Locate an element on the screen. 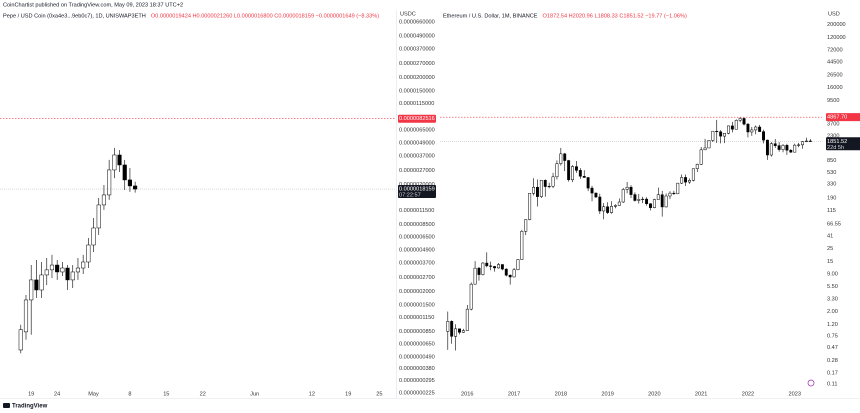  y-tick-label: 0.0000200000 is located at coordinates (417, 78).